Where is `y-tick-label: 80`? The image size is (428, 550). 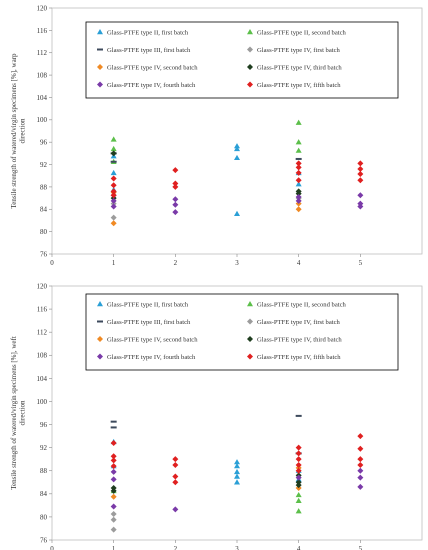 y-tick-label: 80 is located at coordinates (44, 232).